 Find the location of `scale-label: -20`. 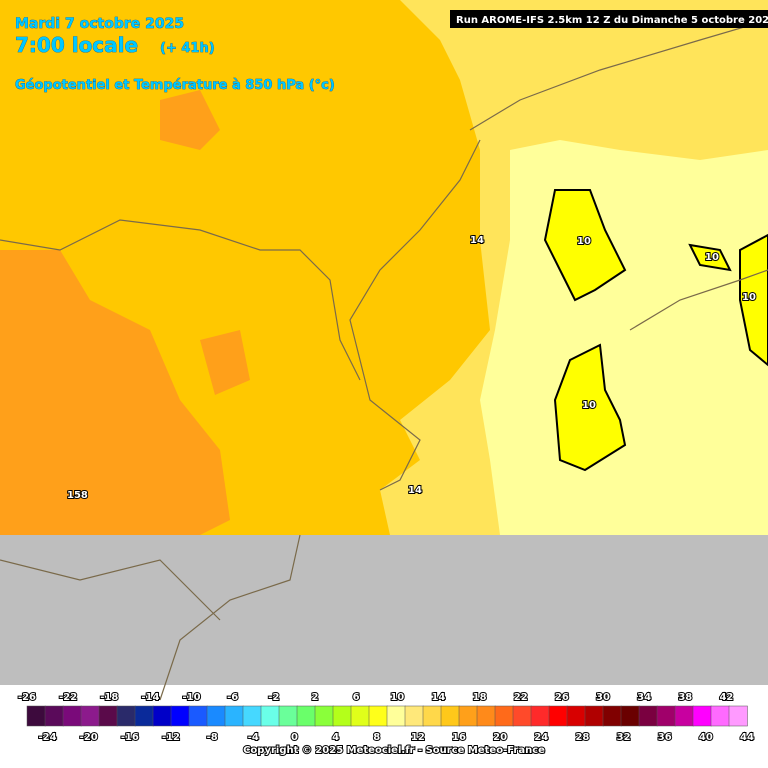

scale-label: -20 is located at coordinates (89, 737).